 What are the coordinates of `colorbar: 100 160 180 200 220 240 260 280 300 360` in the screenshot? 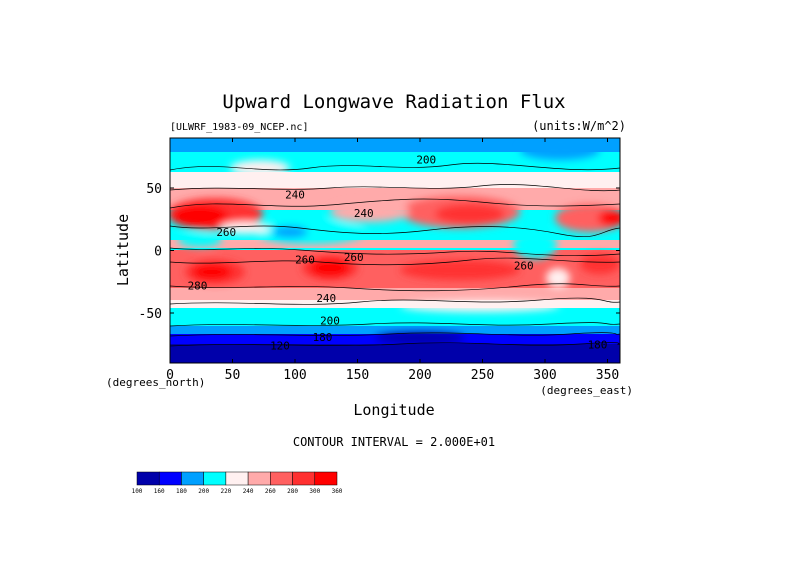 It's located at (237, 483).